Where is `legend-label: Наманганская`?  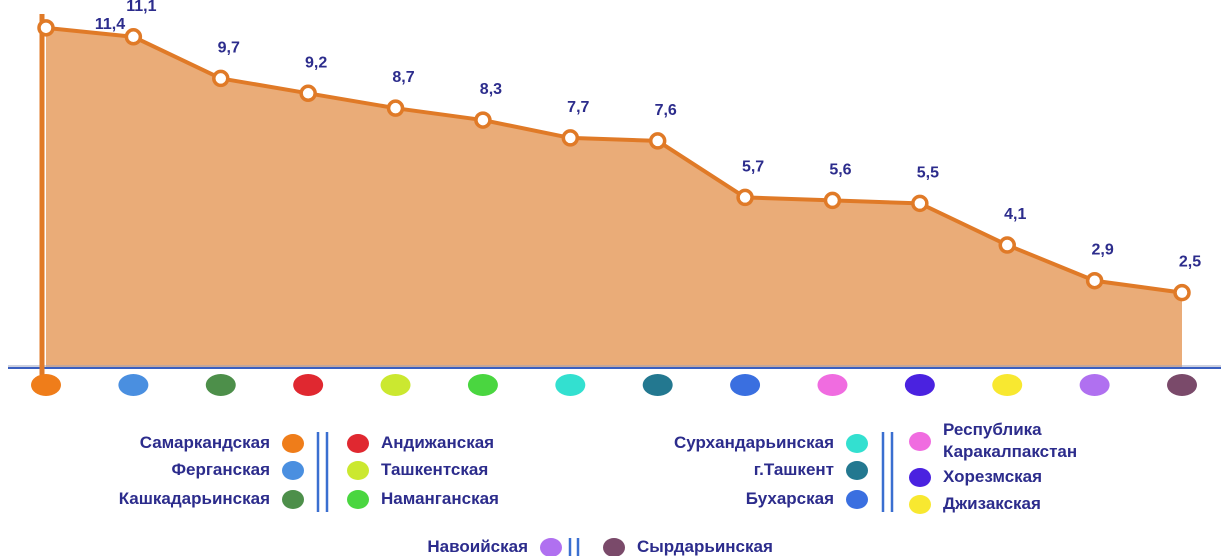 legend-label: Наманганская is located at coordinates (440, 498).